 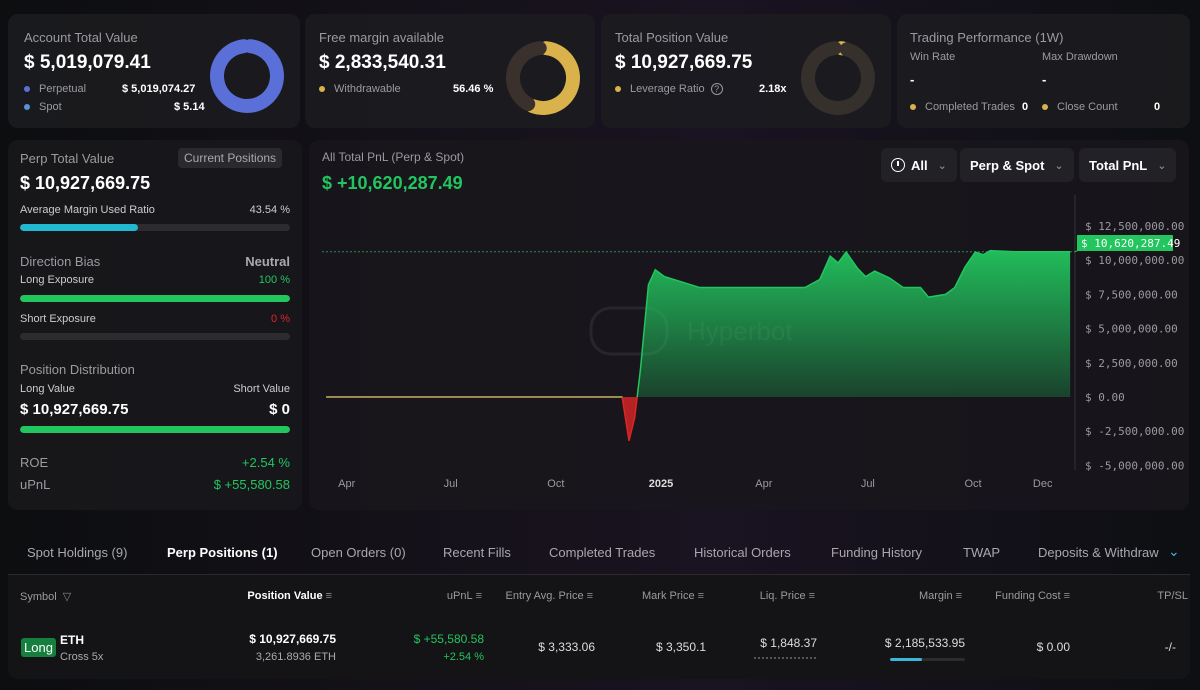 What do you see at coordinates (618, 89) in the screenshot?
I see `leverage-dot-icon` at bounding box center [618, 89].